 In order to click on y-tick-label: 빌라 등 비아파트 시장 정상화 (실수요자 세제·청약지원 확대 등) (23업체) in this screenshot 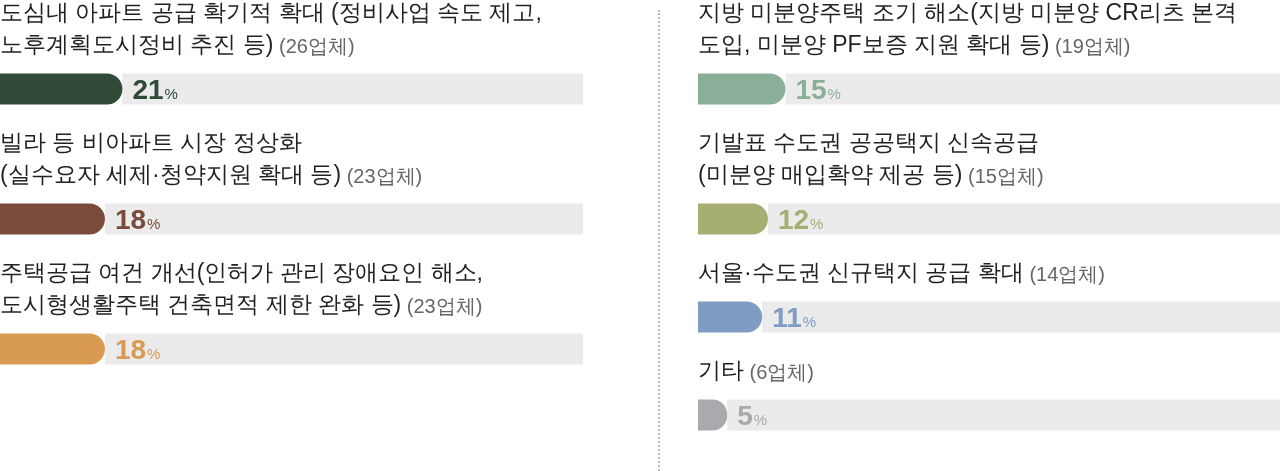, I will do `click(211, 158)`.